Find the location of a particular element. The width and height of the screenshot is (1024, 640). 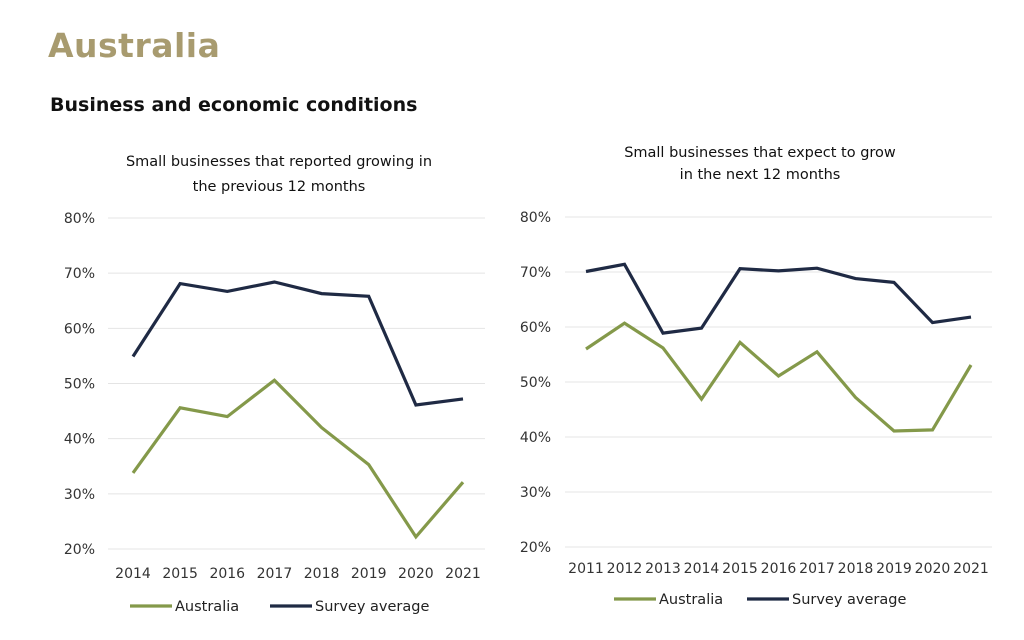

chart-title-line: in the next 12 months is located at coordinates (760, 175).